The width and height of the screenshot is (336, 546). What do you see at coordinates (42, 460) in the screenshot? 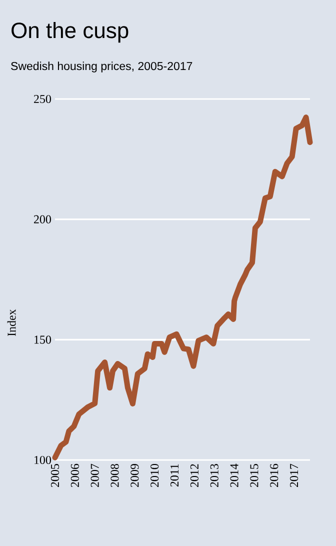
I see `y-tick-label: 100` at bounding box center [42, 460].